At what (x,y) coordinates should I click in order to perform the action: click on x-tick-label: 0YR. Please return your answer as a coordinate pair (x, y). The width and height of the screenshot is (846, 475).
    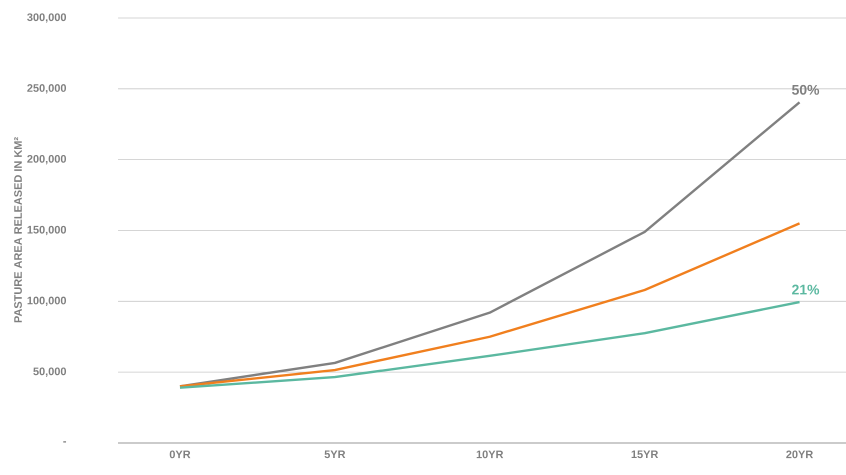
    Looking at the image, I should click on (180, 454).